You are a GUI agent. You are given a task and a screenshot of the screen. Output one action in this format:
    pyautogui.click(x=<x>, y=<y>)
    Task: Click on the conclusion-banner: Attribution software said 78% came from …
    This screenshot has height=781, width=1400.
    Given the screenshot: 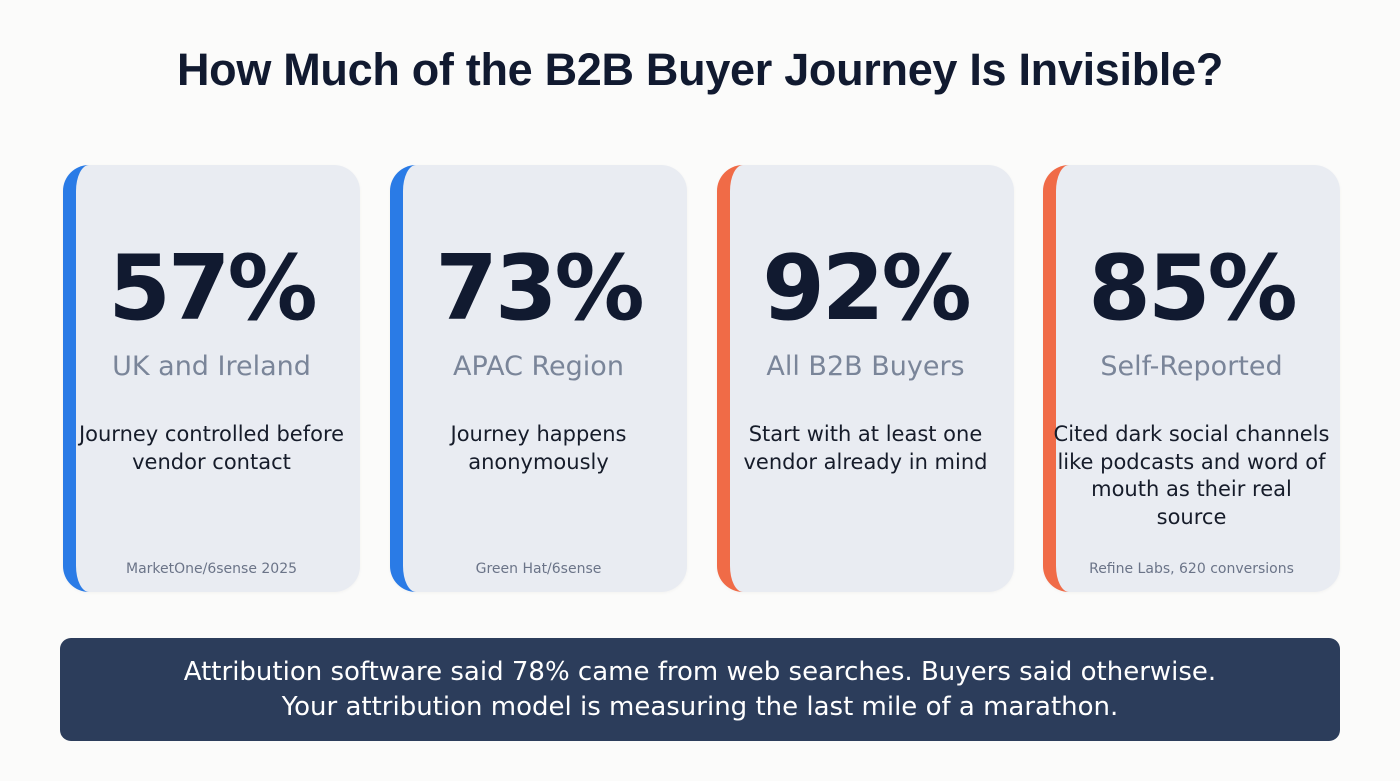 What is the action you would take?
    pyautogui.click(x=700, y=689)
    